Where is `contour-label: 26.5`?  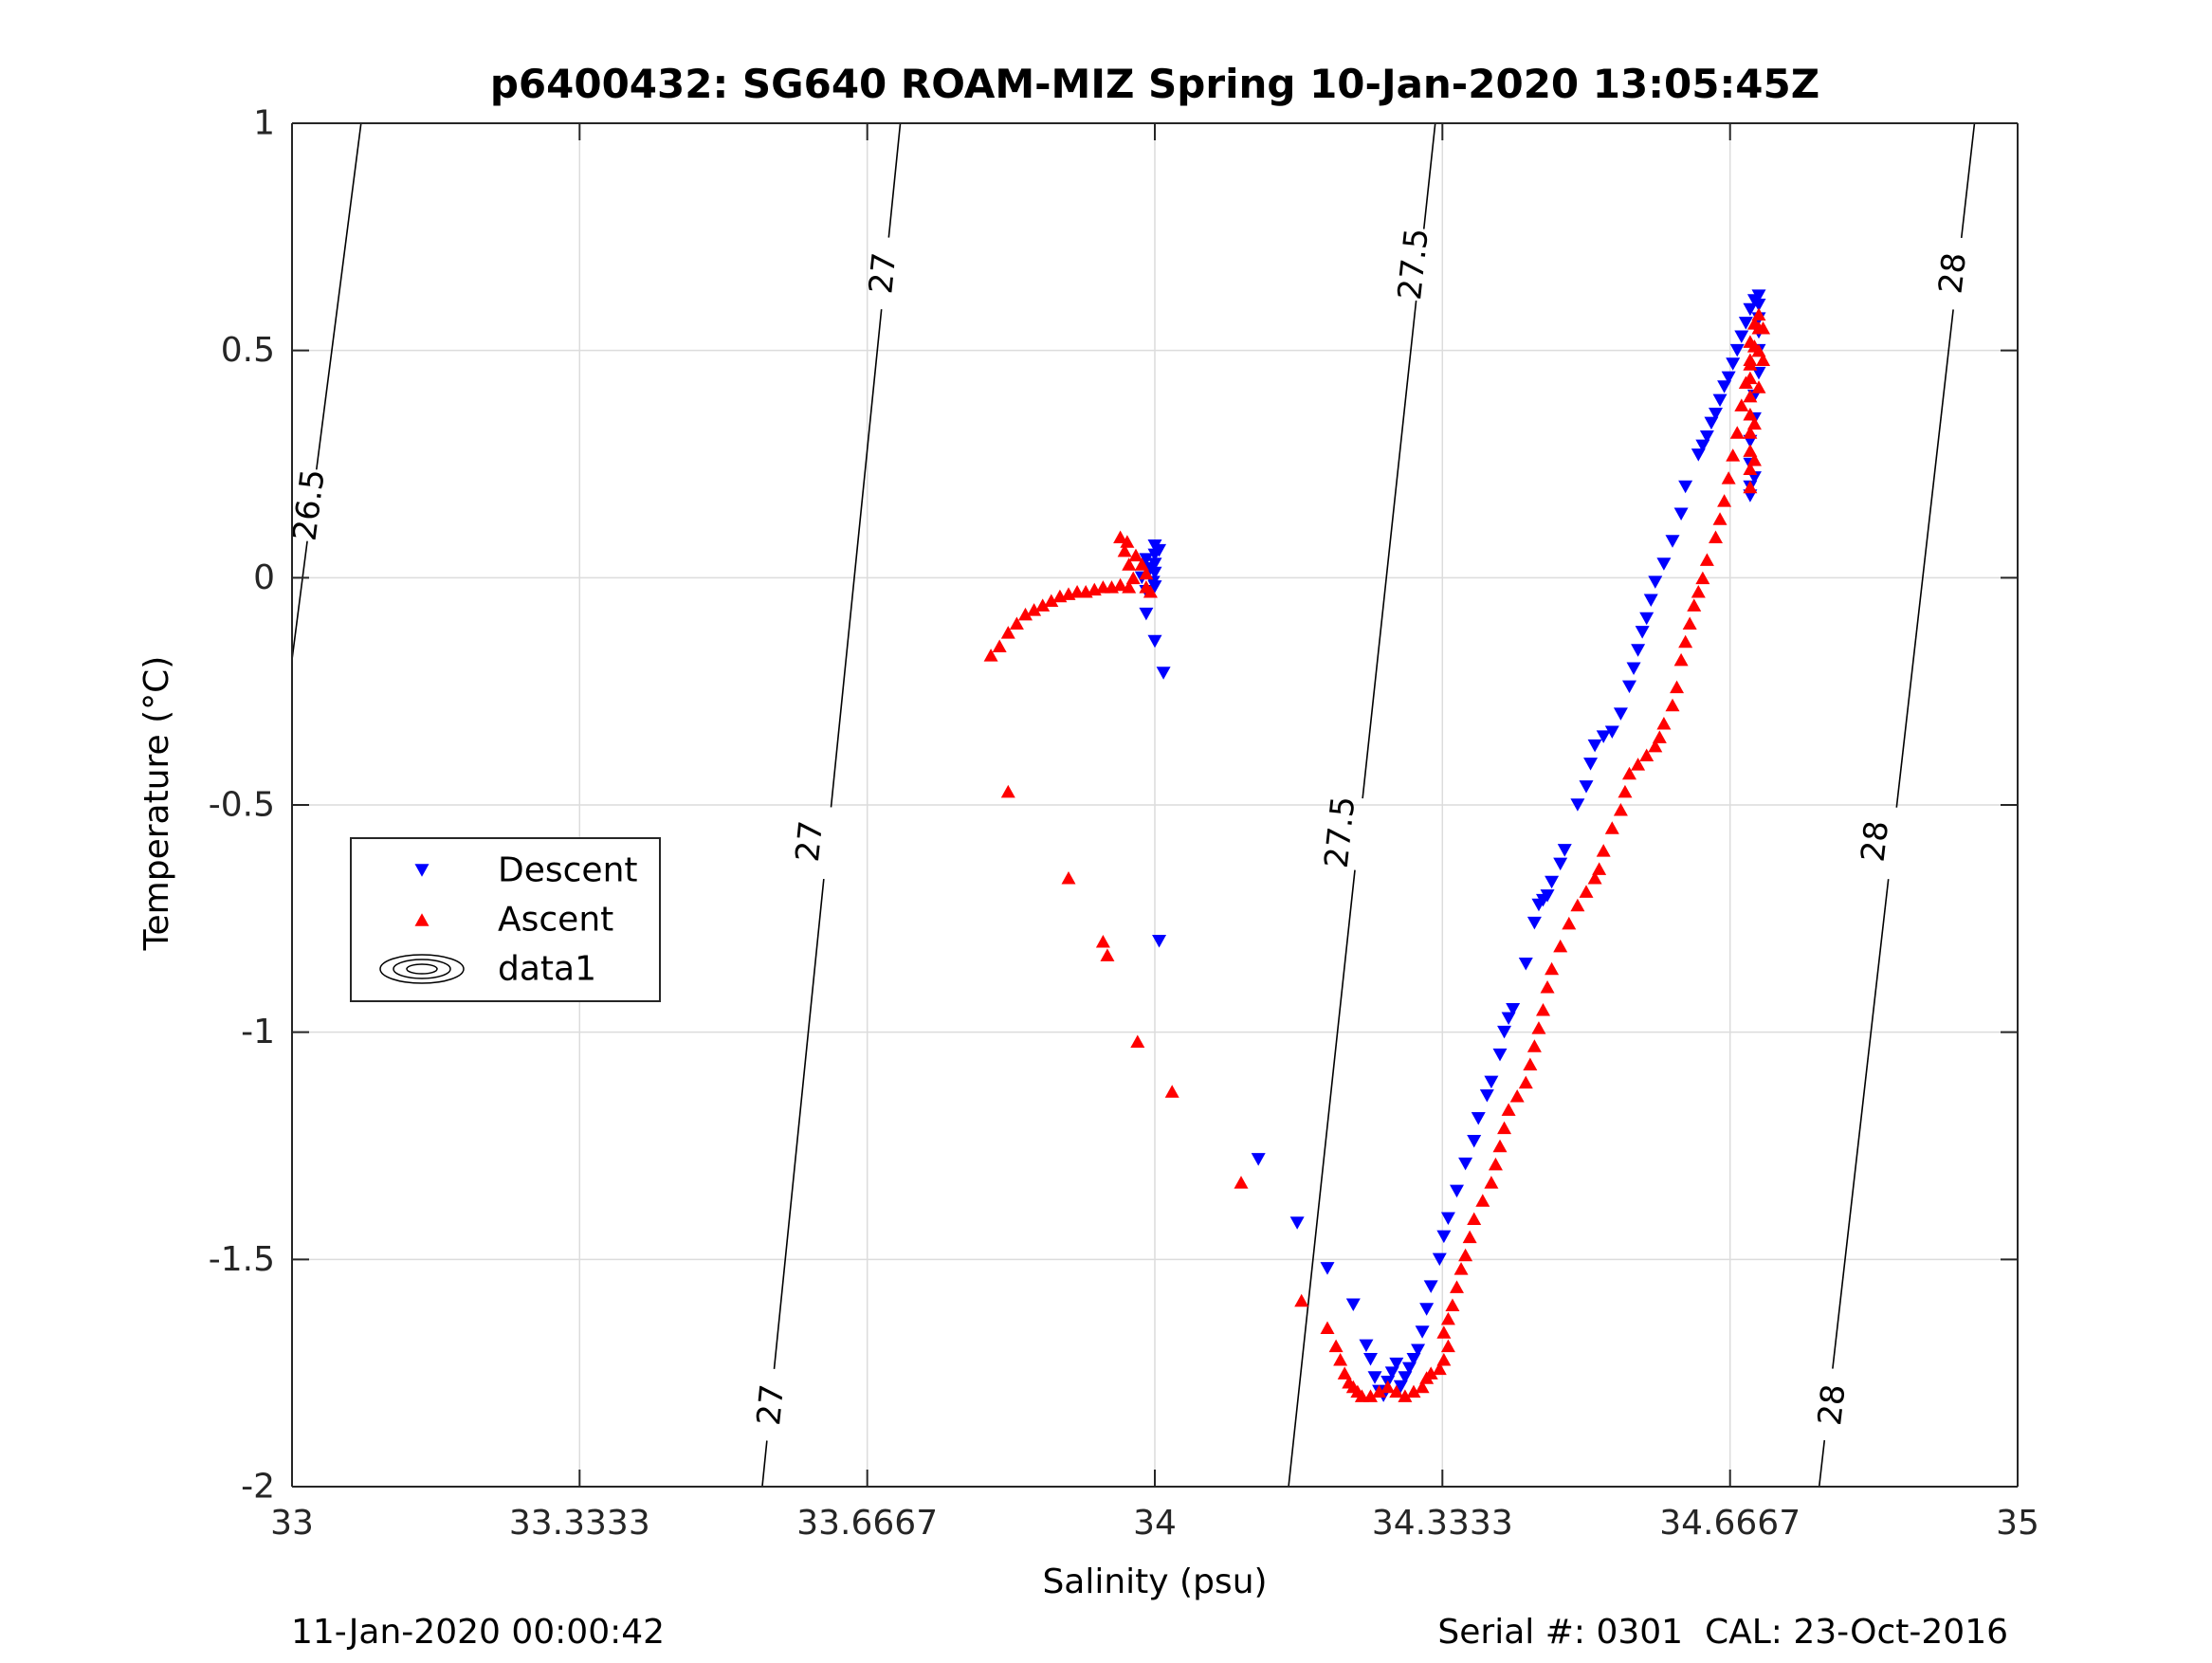
contour-label: 26.5 is located at coordinates (309, 505).